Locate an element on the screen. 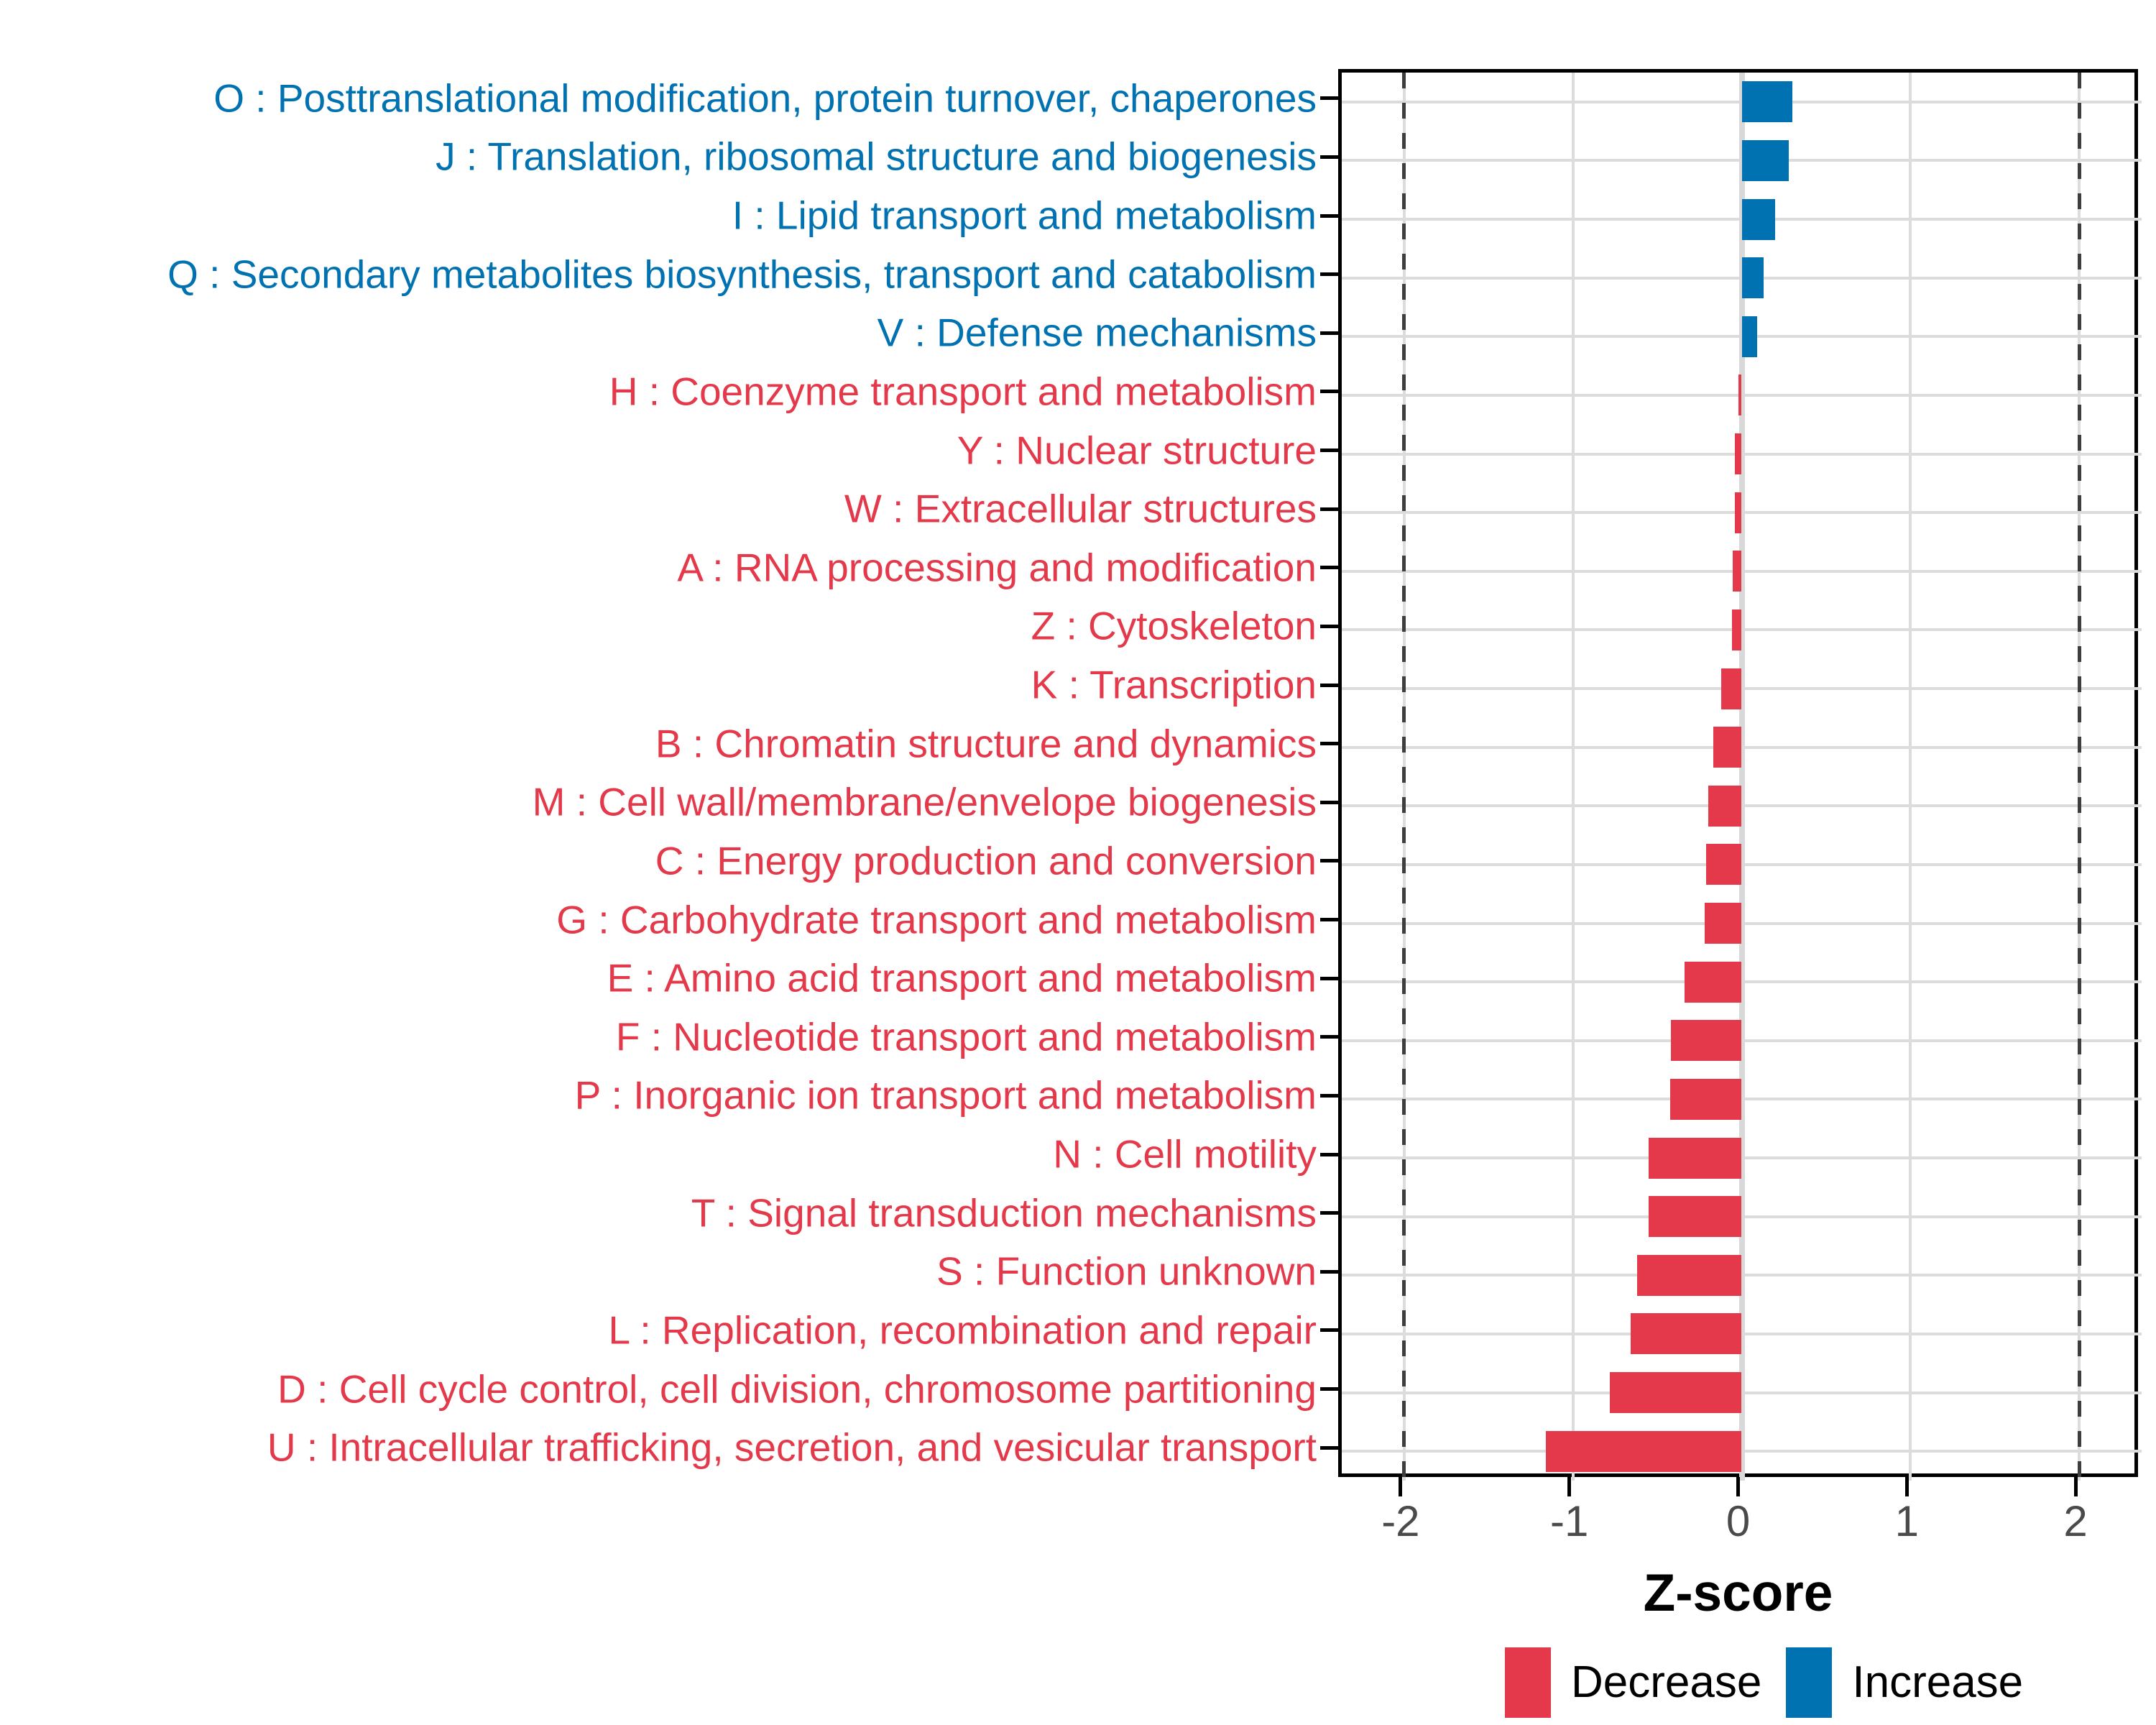 The image size is (2156, 1725). bar-u is located at coordinates (1644, 1451).